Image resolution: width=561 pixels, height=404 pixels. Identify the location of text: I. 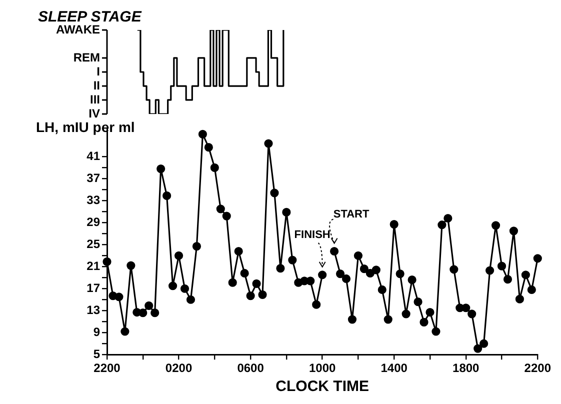
(98, 71).